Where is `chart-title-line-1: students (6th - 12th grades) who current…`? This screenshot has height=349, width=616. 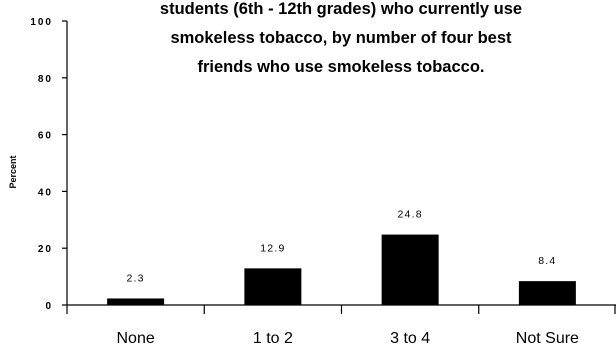 chart-title-line-1: students (6th - 12th grades) who current… is located at coordinates (341, 9).